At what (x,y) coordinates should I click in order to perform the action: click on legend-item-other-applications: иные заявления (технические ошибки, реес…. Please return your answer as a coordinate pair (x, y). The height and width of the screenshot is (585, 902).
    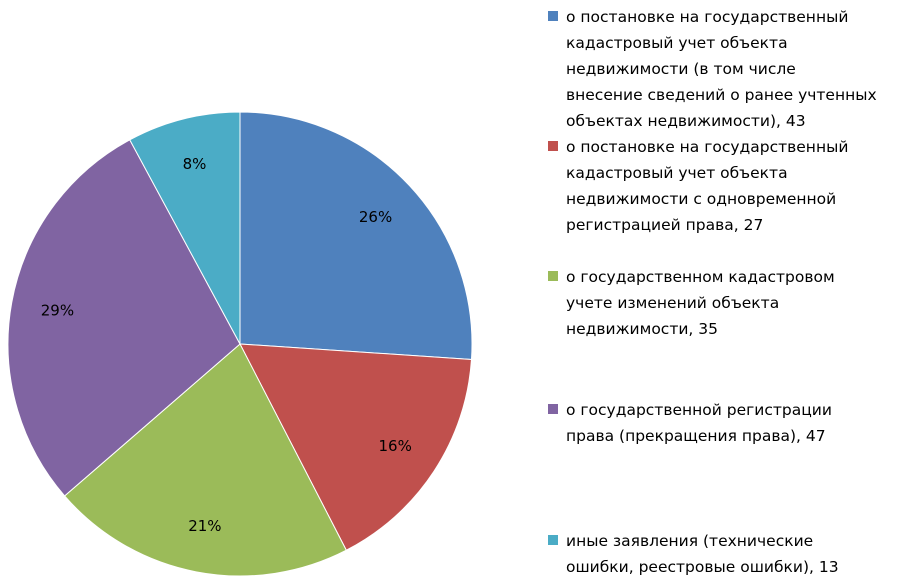
    Looking at the image, I should click on (725, 554).